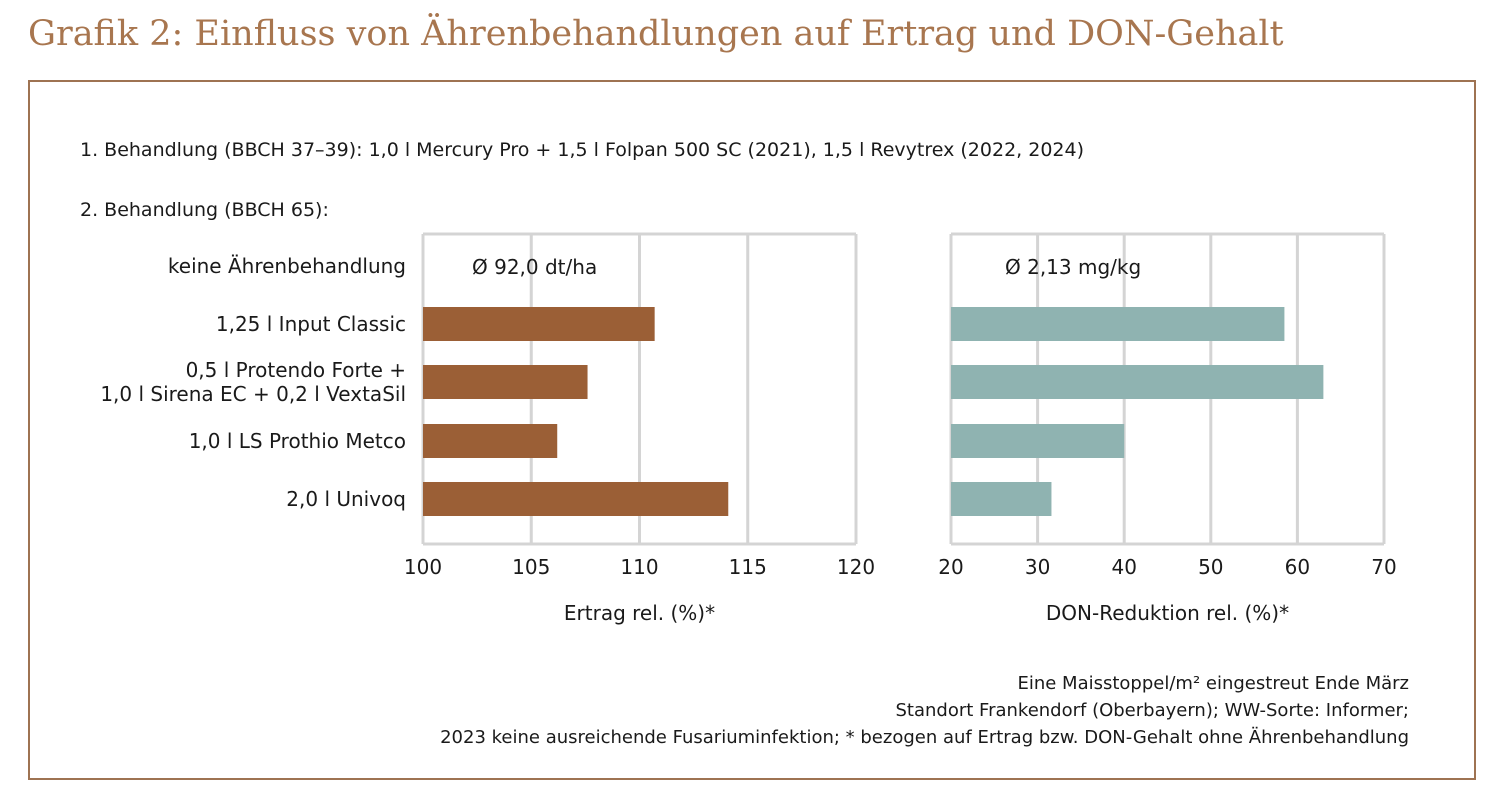 The height and width of the screenshot is (805, 1509). What do you see at coordinates (346, 499) in the screenshot?
I see `category-label: 2,0 l Univoq` at bounding box center [346, 499].